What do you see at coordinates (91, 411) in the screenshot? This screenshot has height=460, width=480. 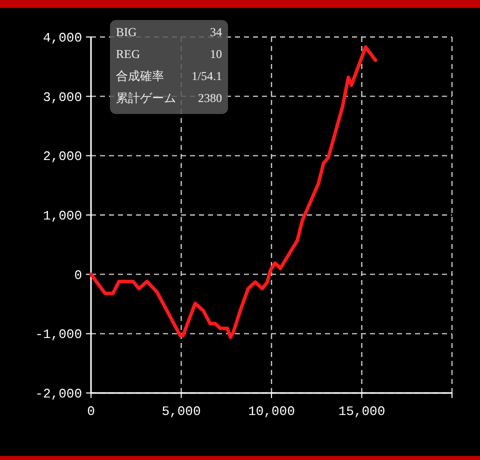 I see `x-tick-label: 0` at bounding box center [91, 411].